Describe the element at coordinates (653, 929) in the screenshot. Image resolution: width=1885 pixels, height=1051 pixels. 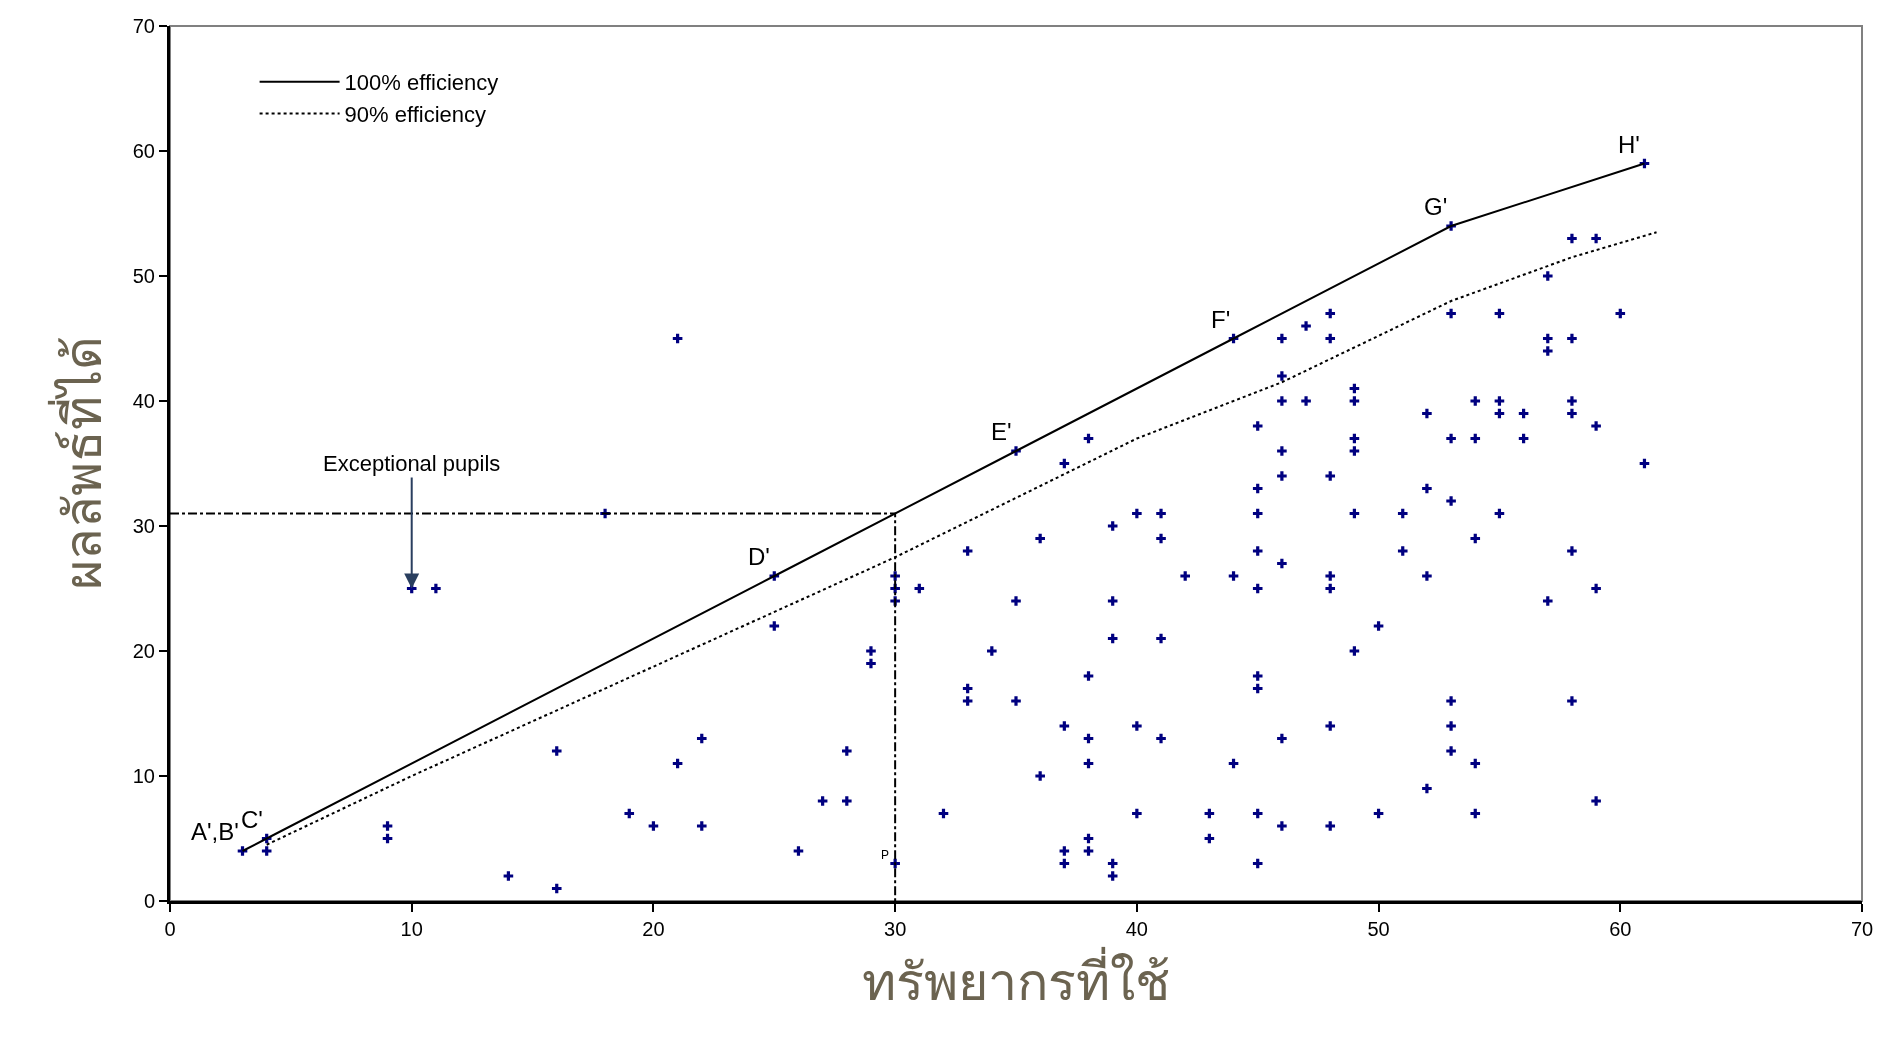
I see `x-tick-label: 20` at that location.